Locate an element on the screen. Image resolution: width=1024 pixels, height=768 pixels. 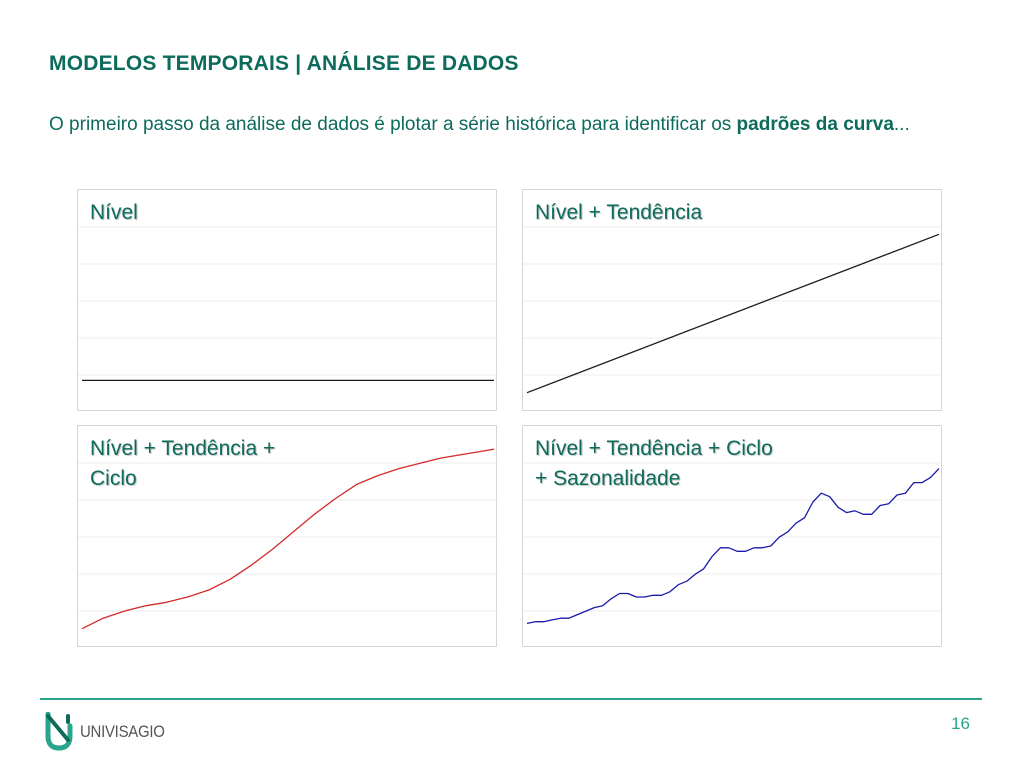
chart-svg-nivel is located at coordinates (288, 303).